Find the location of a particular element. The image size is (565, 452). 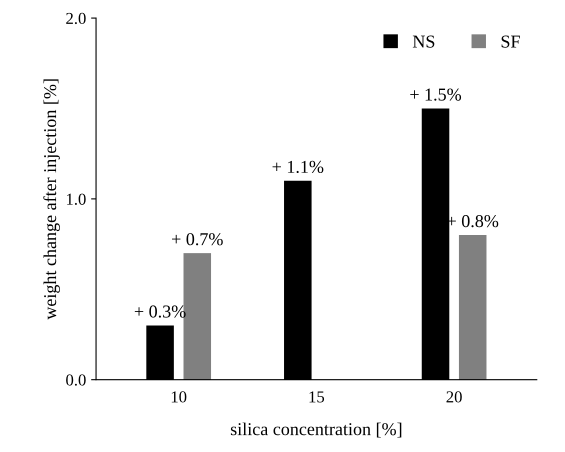

x-tick-label: 20 is located at coordinates (454, 397).